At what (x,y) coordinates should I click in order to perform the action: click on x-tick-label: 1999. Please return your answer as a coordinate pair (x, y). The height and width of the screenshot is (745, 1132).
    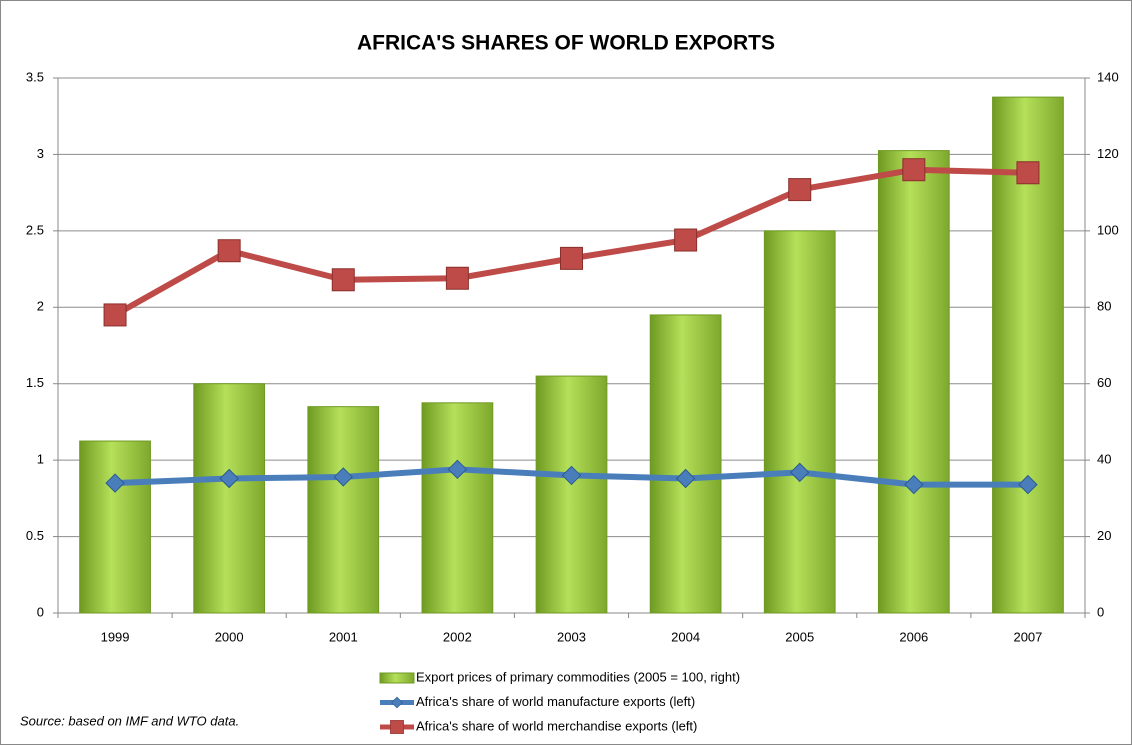
    Looking at the image, I should click on (115, 636).